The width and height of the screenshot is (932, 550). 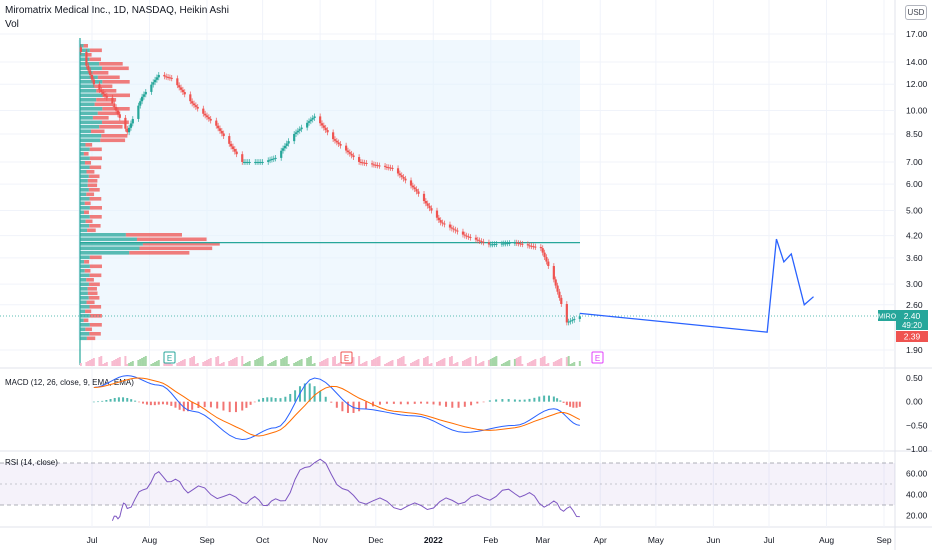 What do you see at coordinates (12, 24) in the screenshot?
I see `volume-indicator-label: Vol` at bounding box center [12, 24].